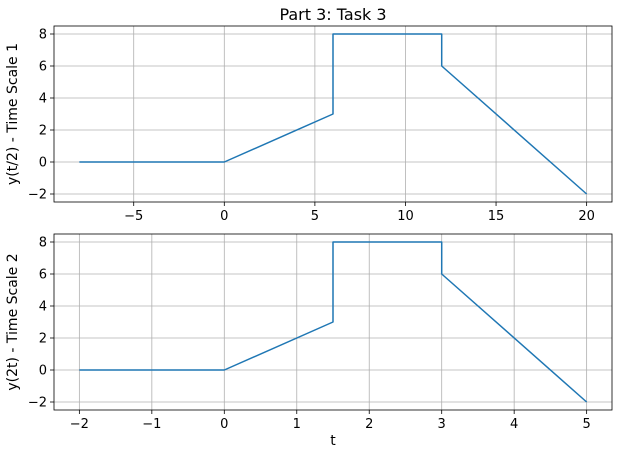  I want to click on x-tick-label: 3, so click(442, 424).